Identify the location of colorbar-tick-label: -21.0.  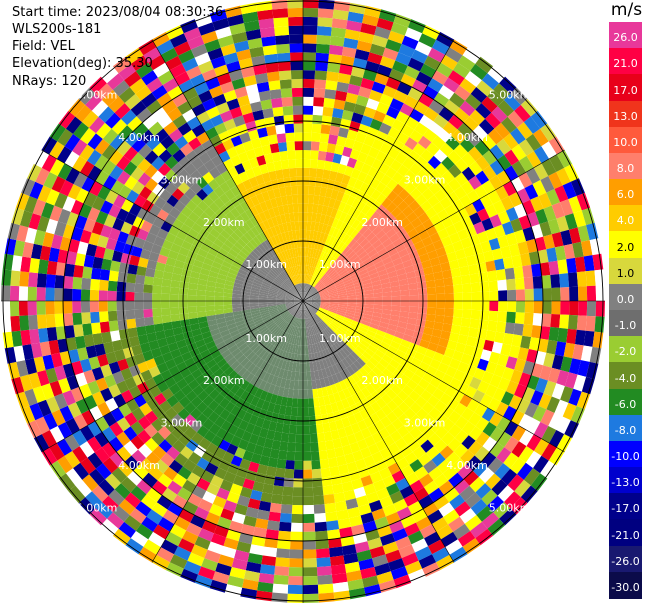
(625, 535).